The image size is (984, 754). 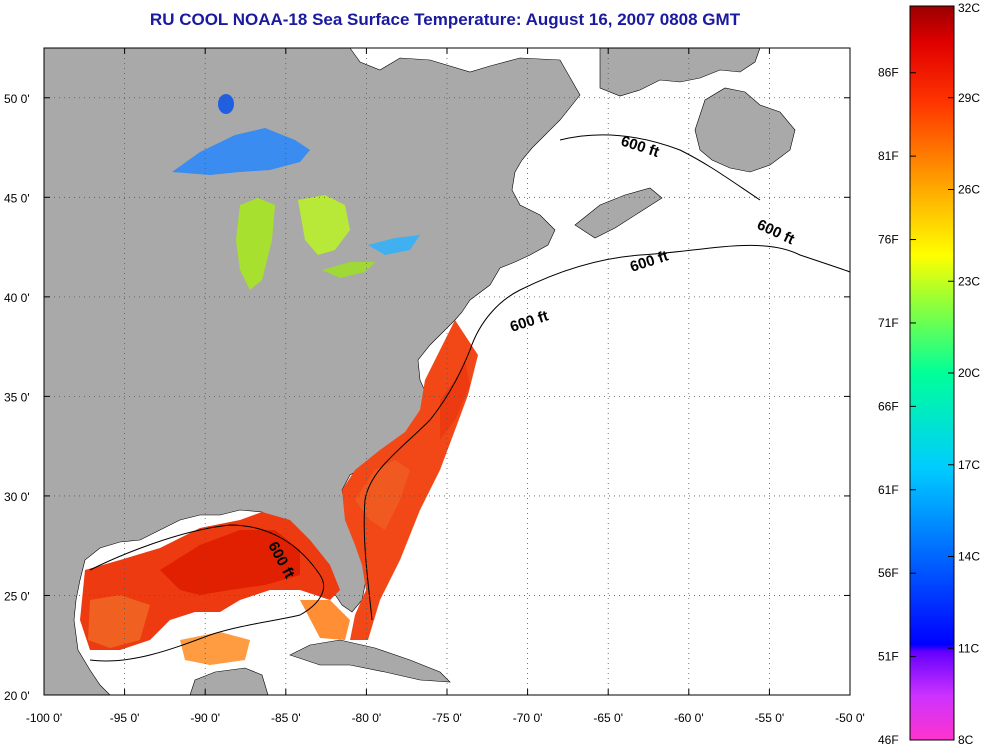 What do you see at coordinates (888, 323) in the screenshot?
I see `colorbar-fahrenheit-label: 71F` at bounding box center [888, 323].